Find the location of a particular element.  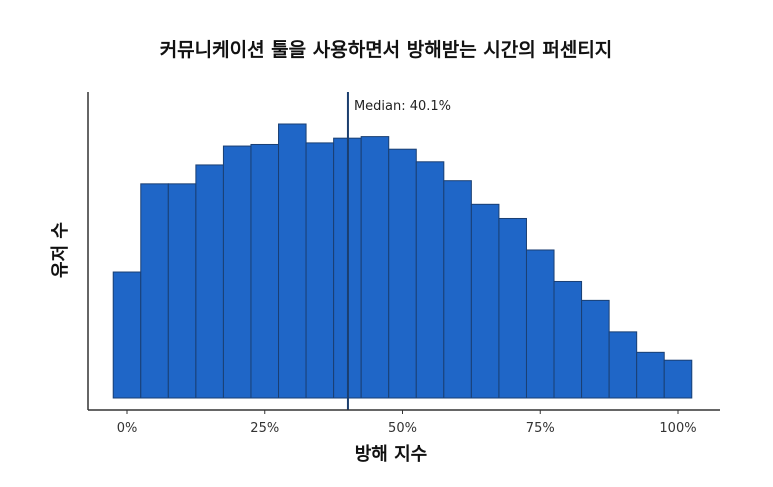

x-tick-label: 0% is located at coordinates (127, 428).